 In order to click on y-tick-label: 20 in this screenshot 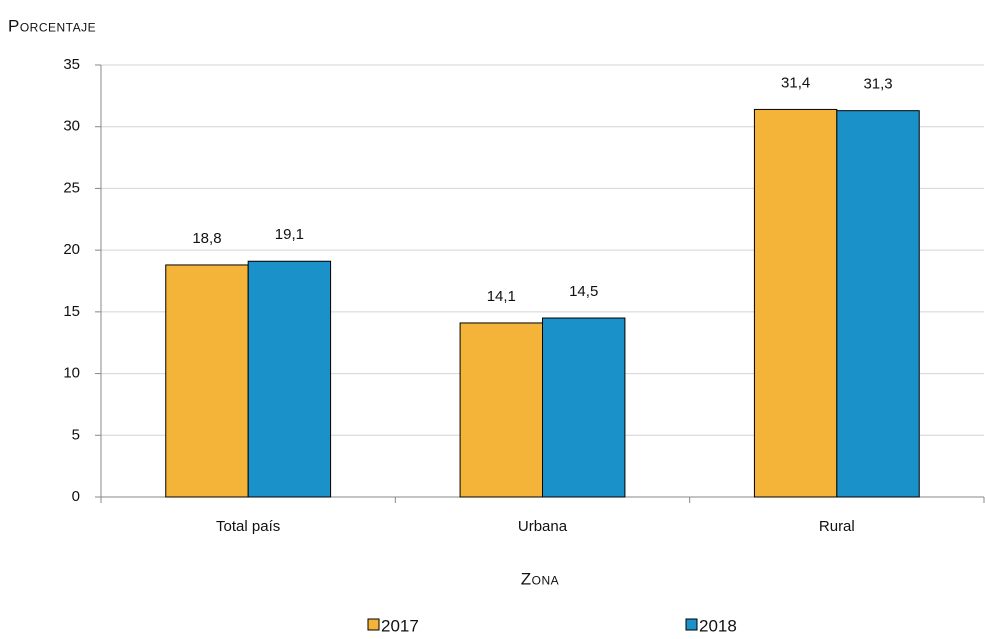, I will do `click(71, 249)`.